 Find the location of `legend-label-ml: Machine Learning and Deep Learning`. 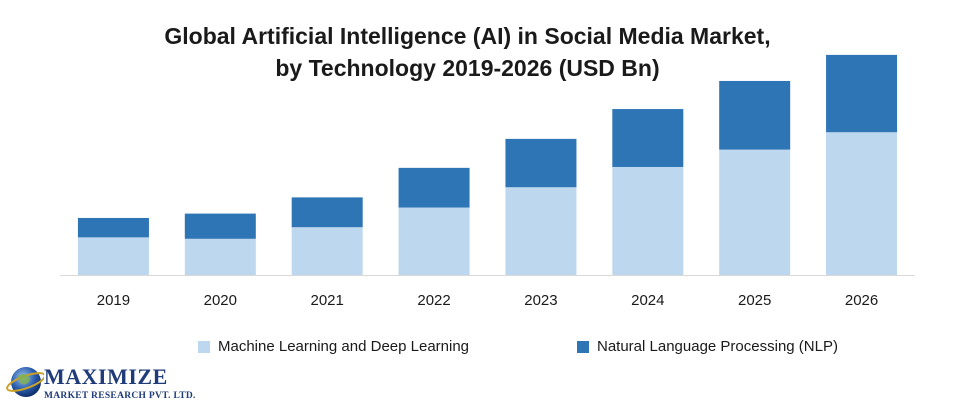

legend-label-ml: Machine Learning and Deep Learning is located at coordinates (344, 346).